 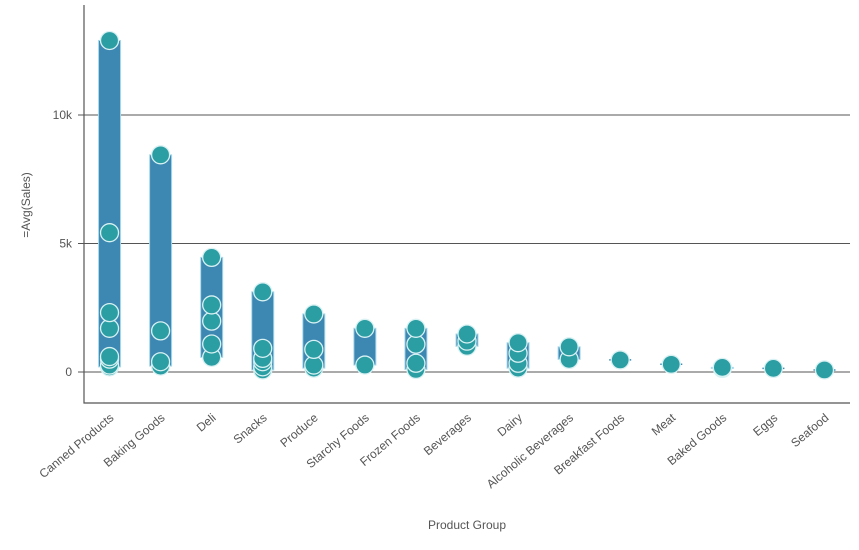 I want to click on x-category-label: Eggs, so click(x=765, y=425).